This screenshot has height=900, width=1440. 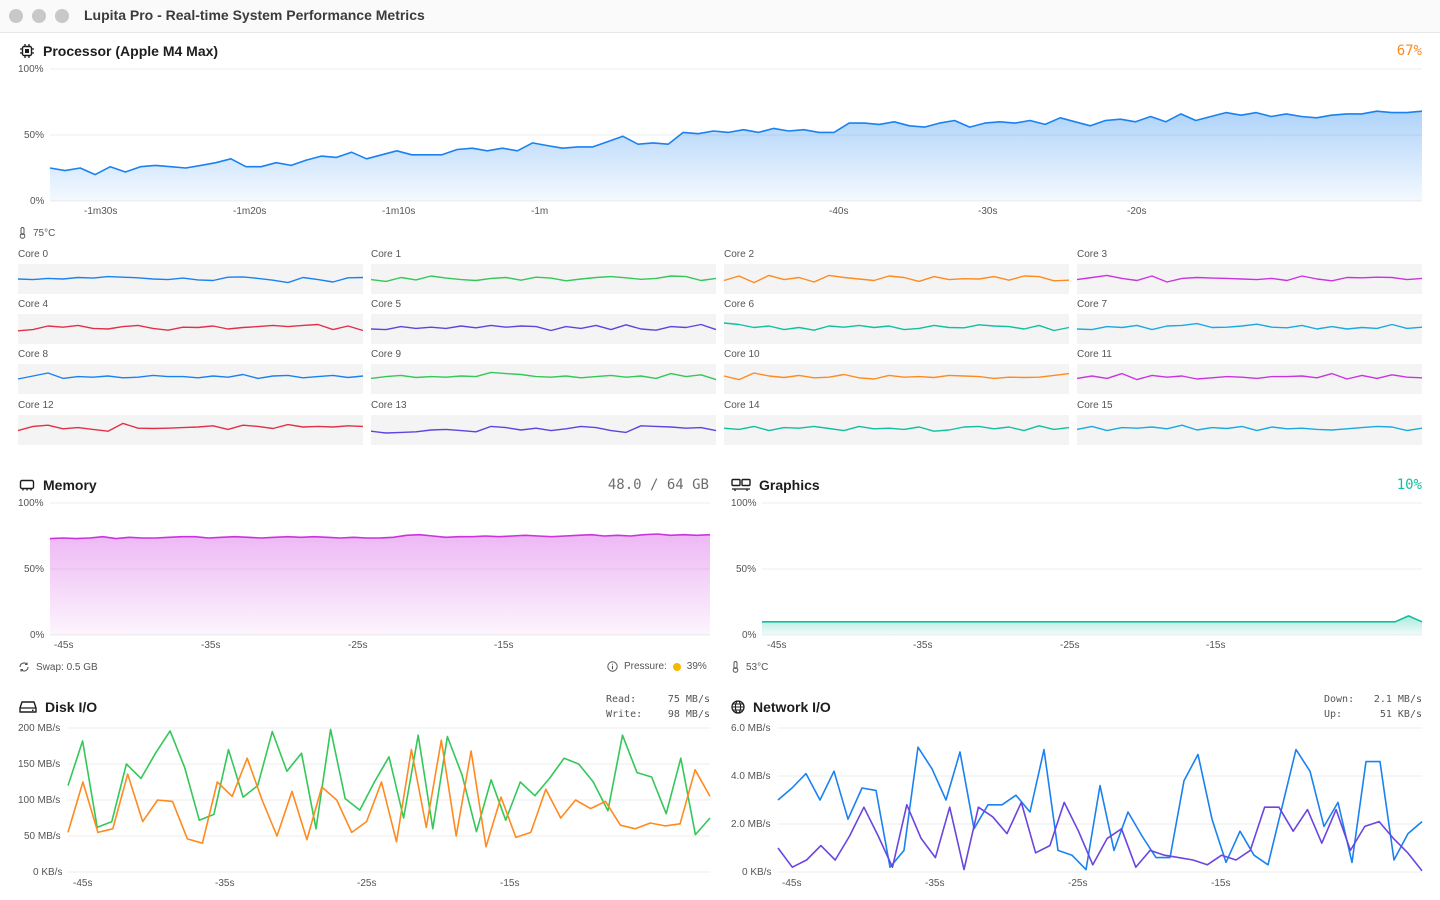 What do you see at coordinates (658, 707) in the screenshot?
I see `disk-stats: Read: 75 MB/s Write: 98 MB/s` at bounding box center [658, 707].